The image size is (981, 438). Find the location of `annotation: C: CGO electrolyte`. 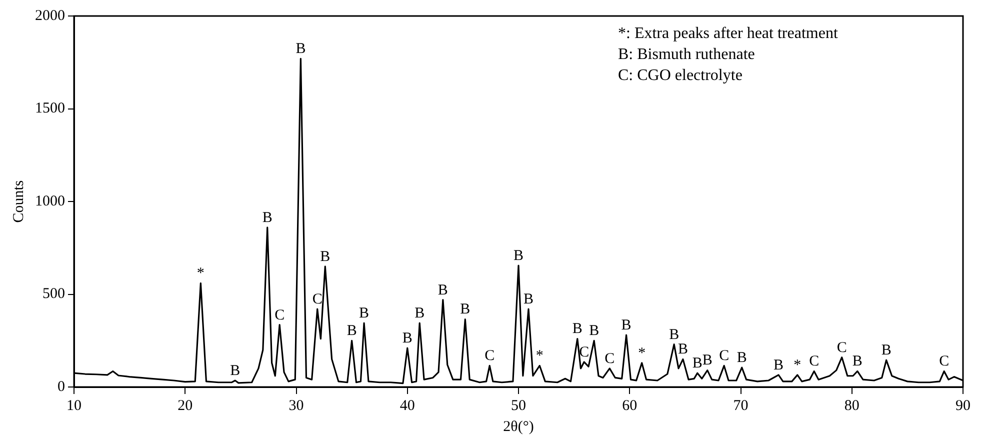

annotation: C: CGO electrolyte is located at coordinates (680, 75).